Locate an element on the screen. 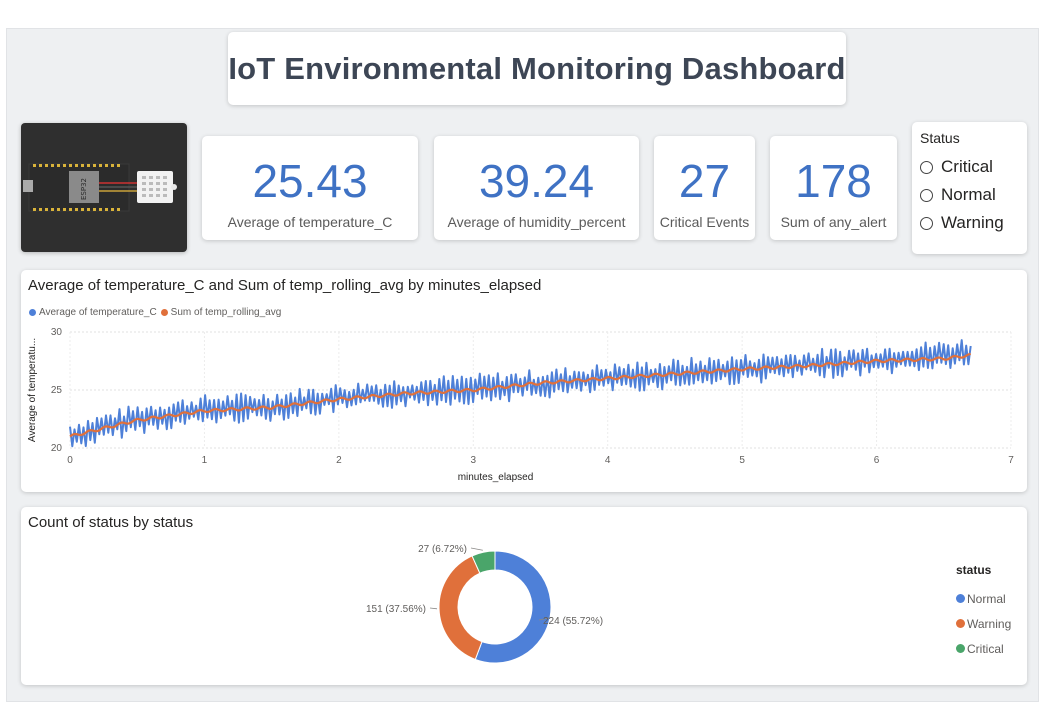 The image size is (1043, 720). kpi-avg-temperature: 25.43 Average of temperature_C is located at coordinates (310, 188).